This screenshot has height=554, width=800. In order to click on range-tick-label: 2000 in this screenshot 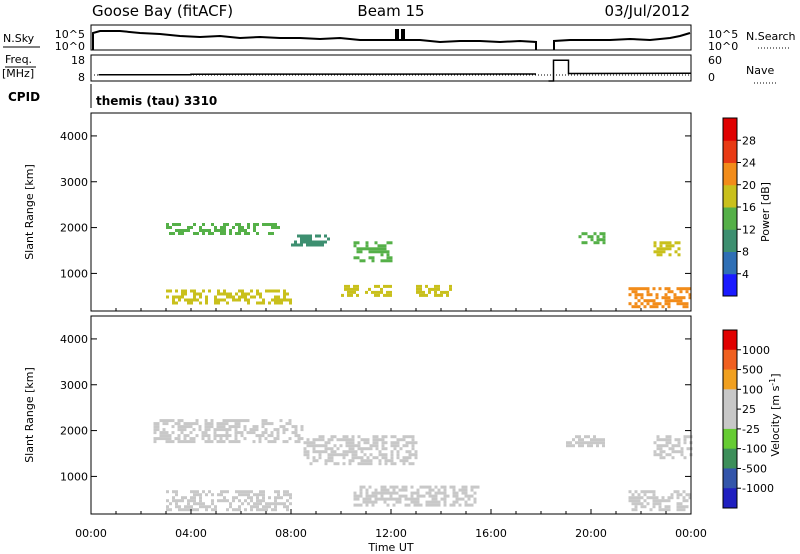, I will do `click(74, 431)`.